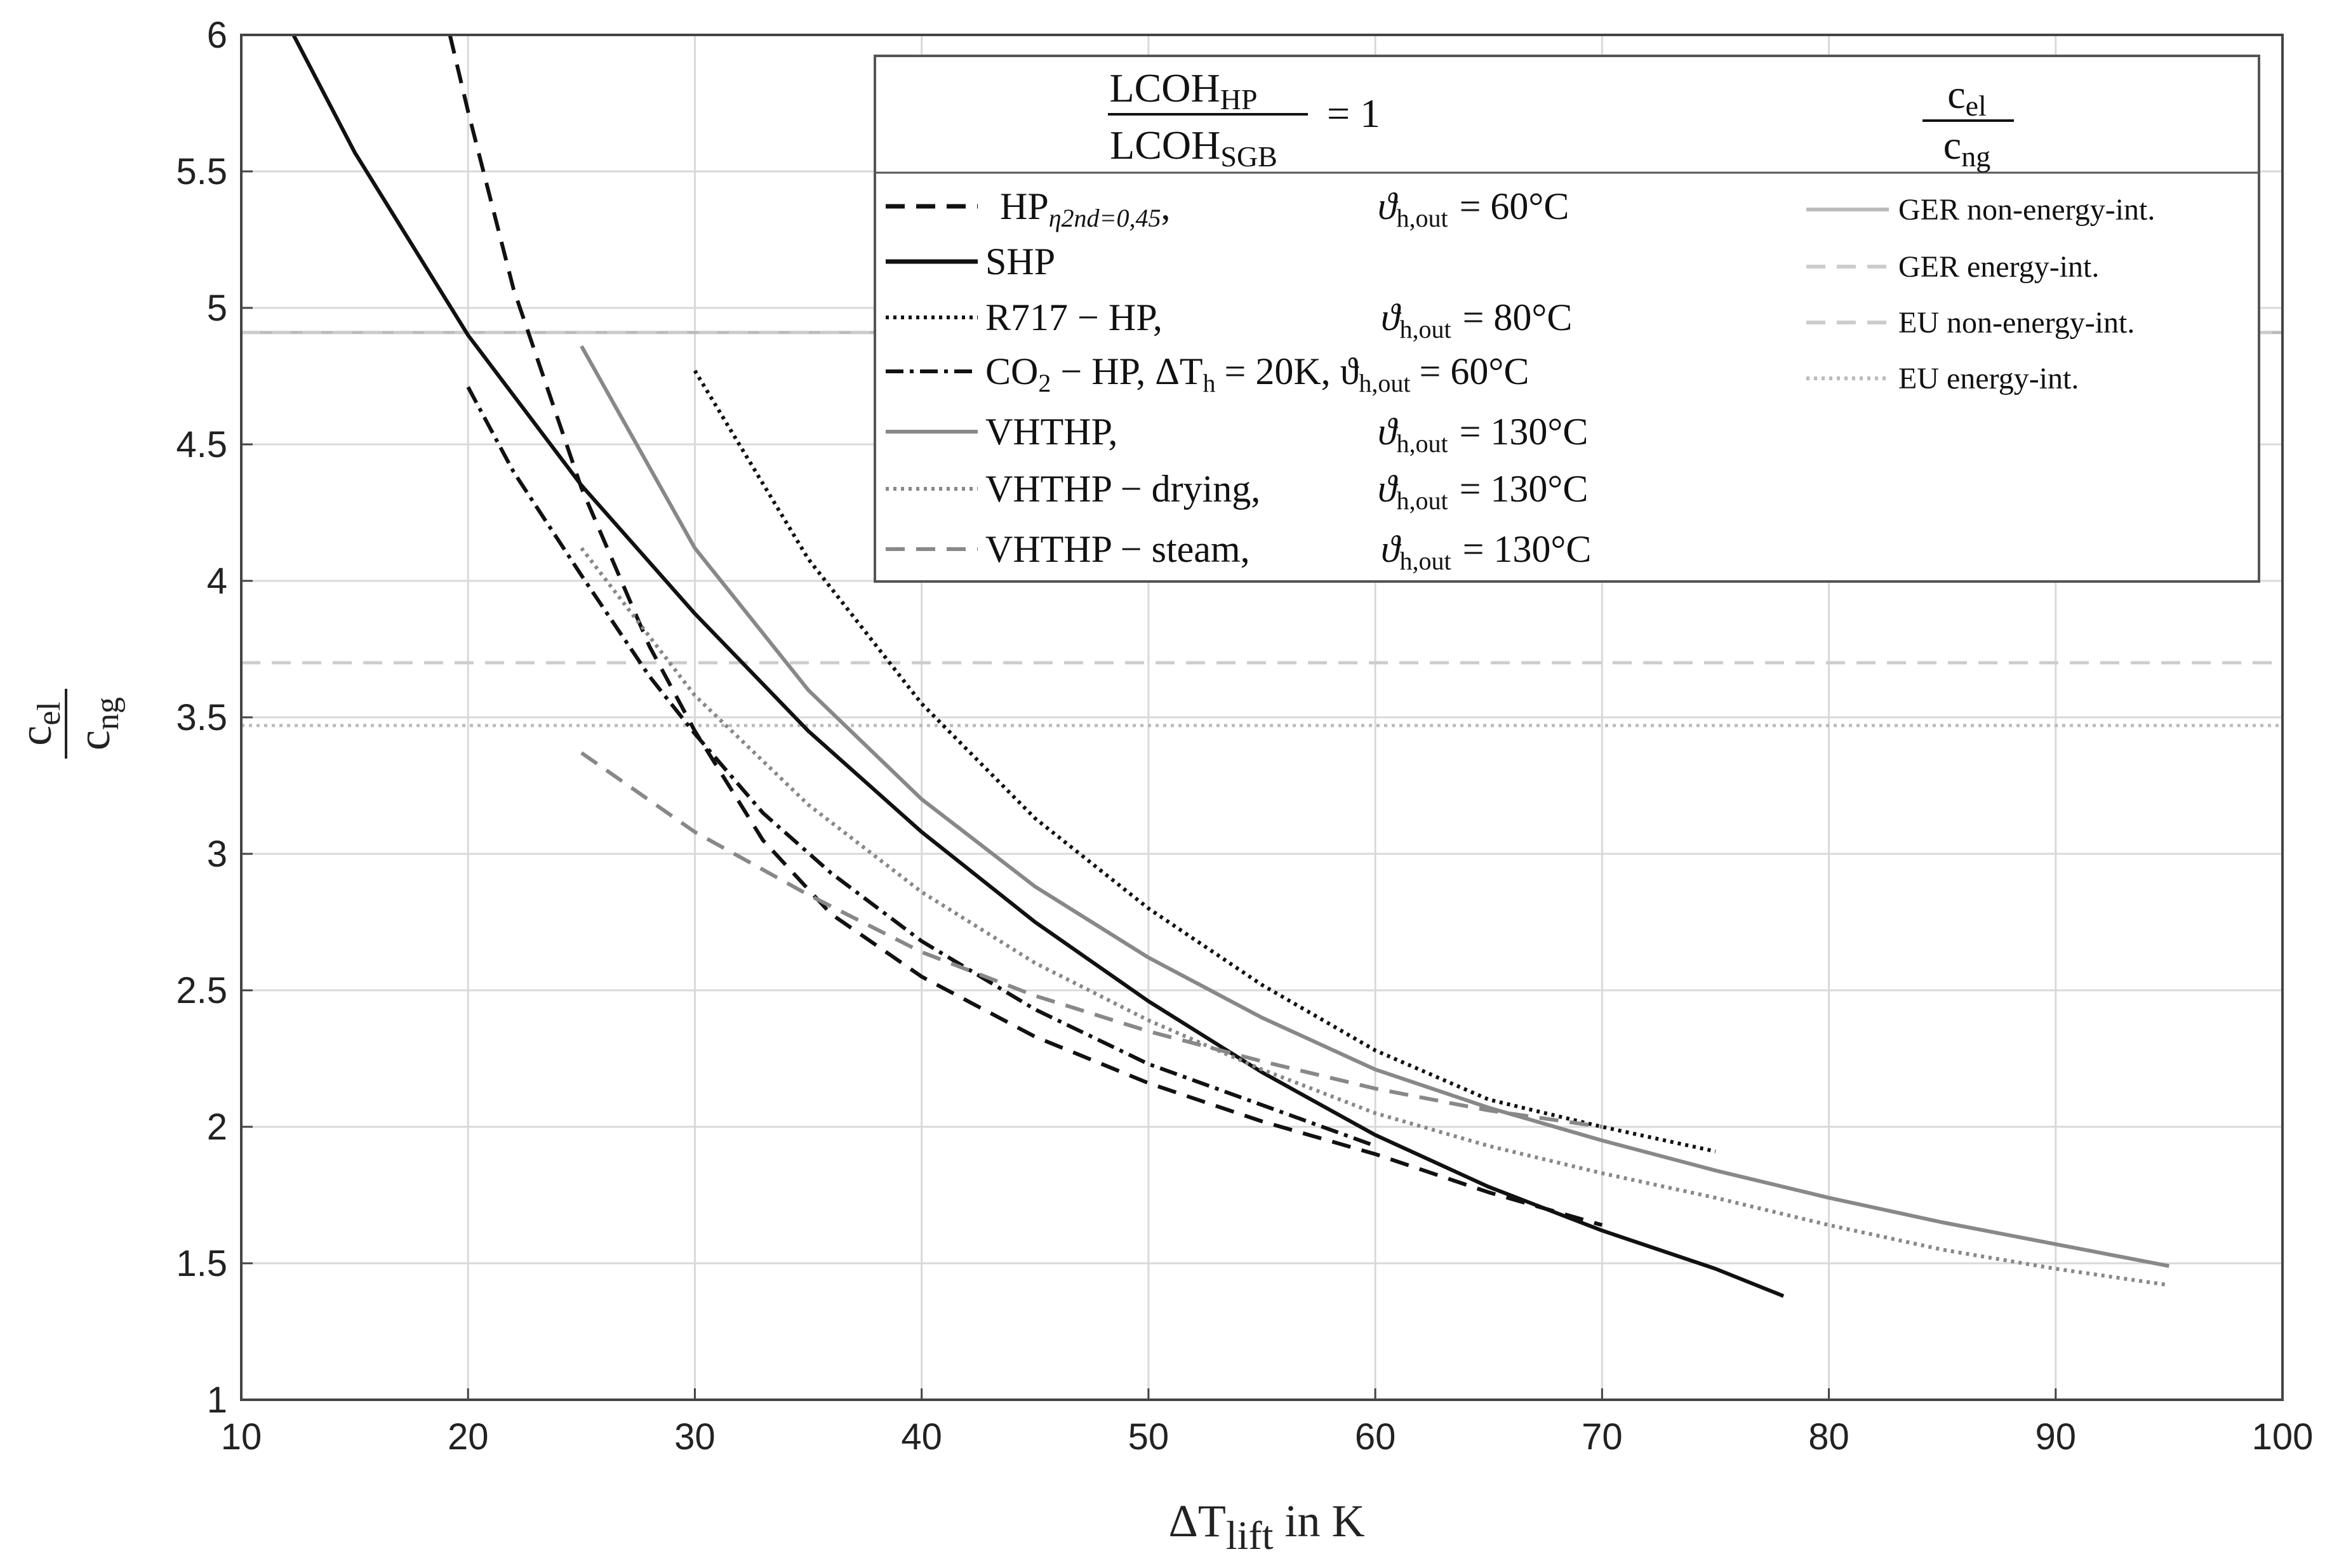 The height and width of the screenshot is (1568, 2332). What do you see at coordinates (217, 35) in the screenshot?
I see `y-tick-label: 6` at bounding box center [217, 35].